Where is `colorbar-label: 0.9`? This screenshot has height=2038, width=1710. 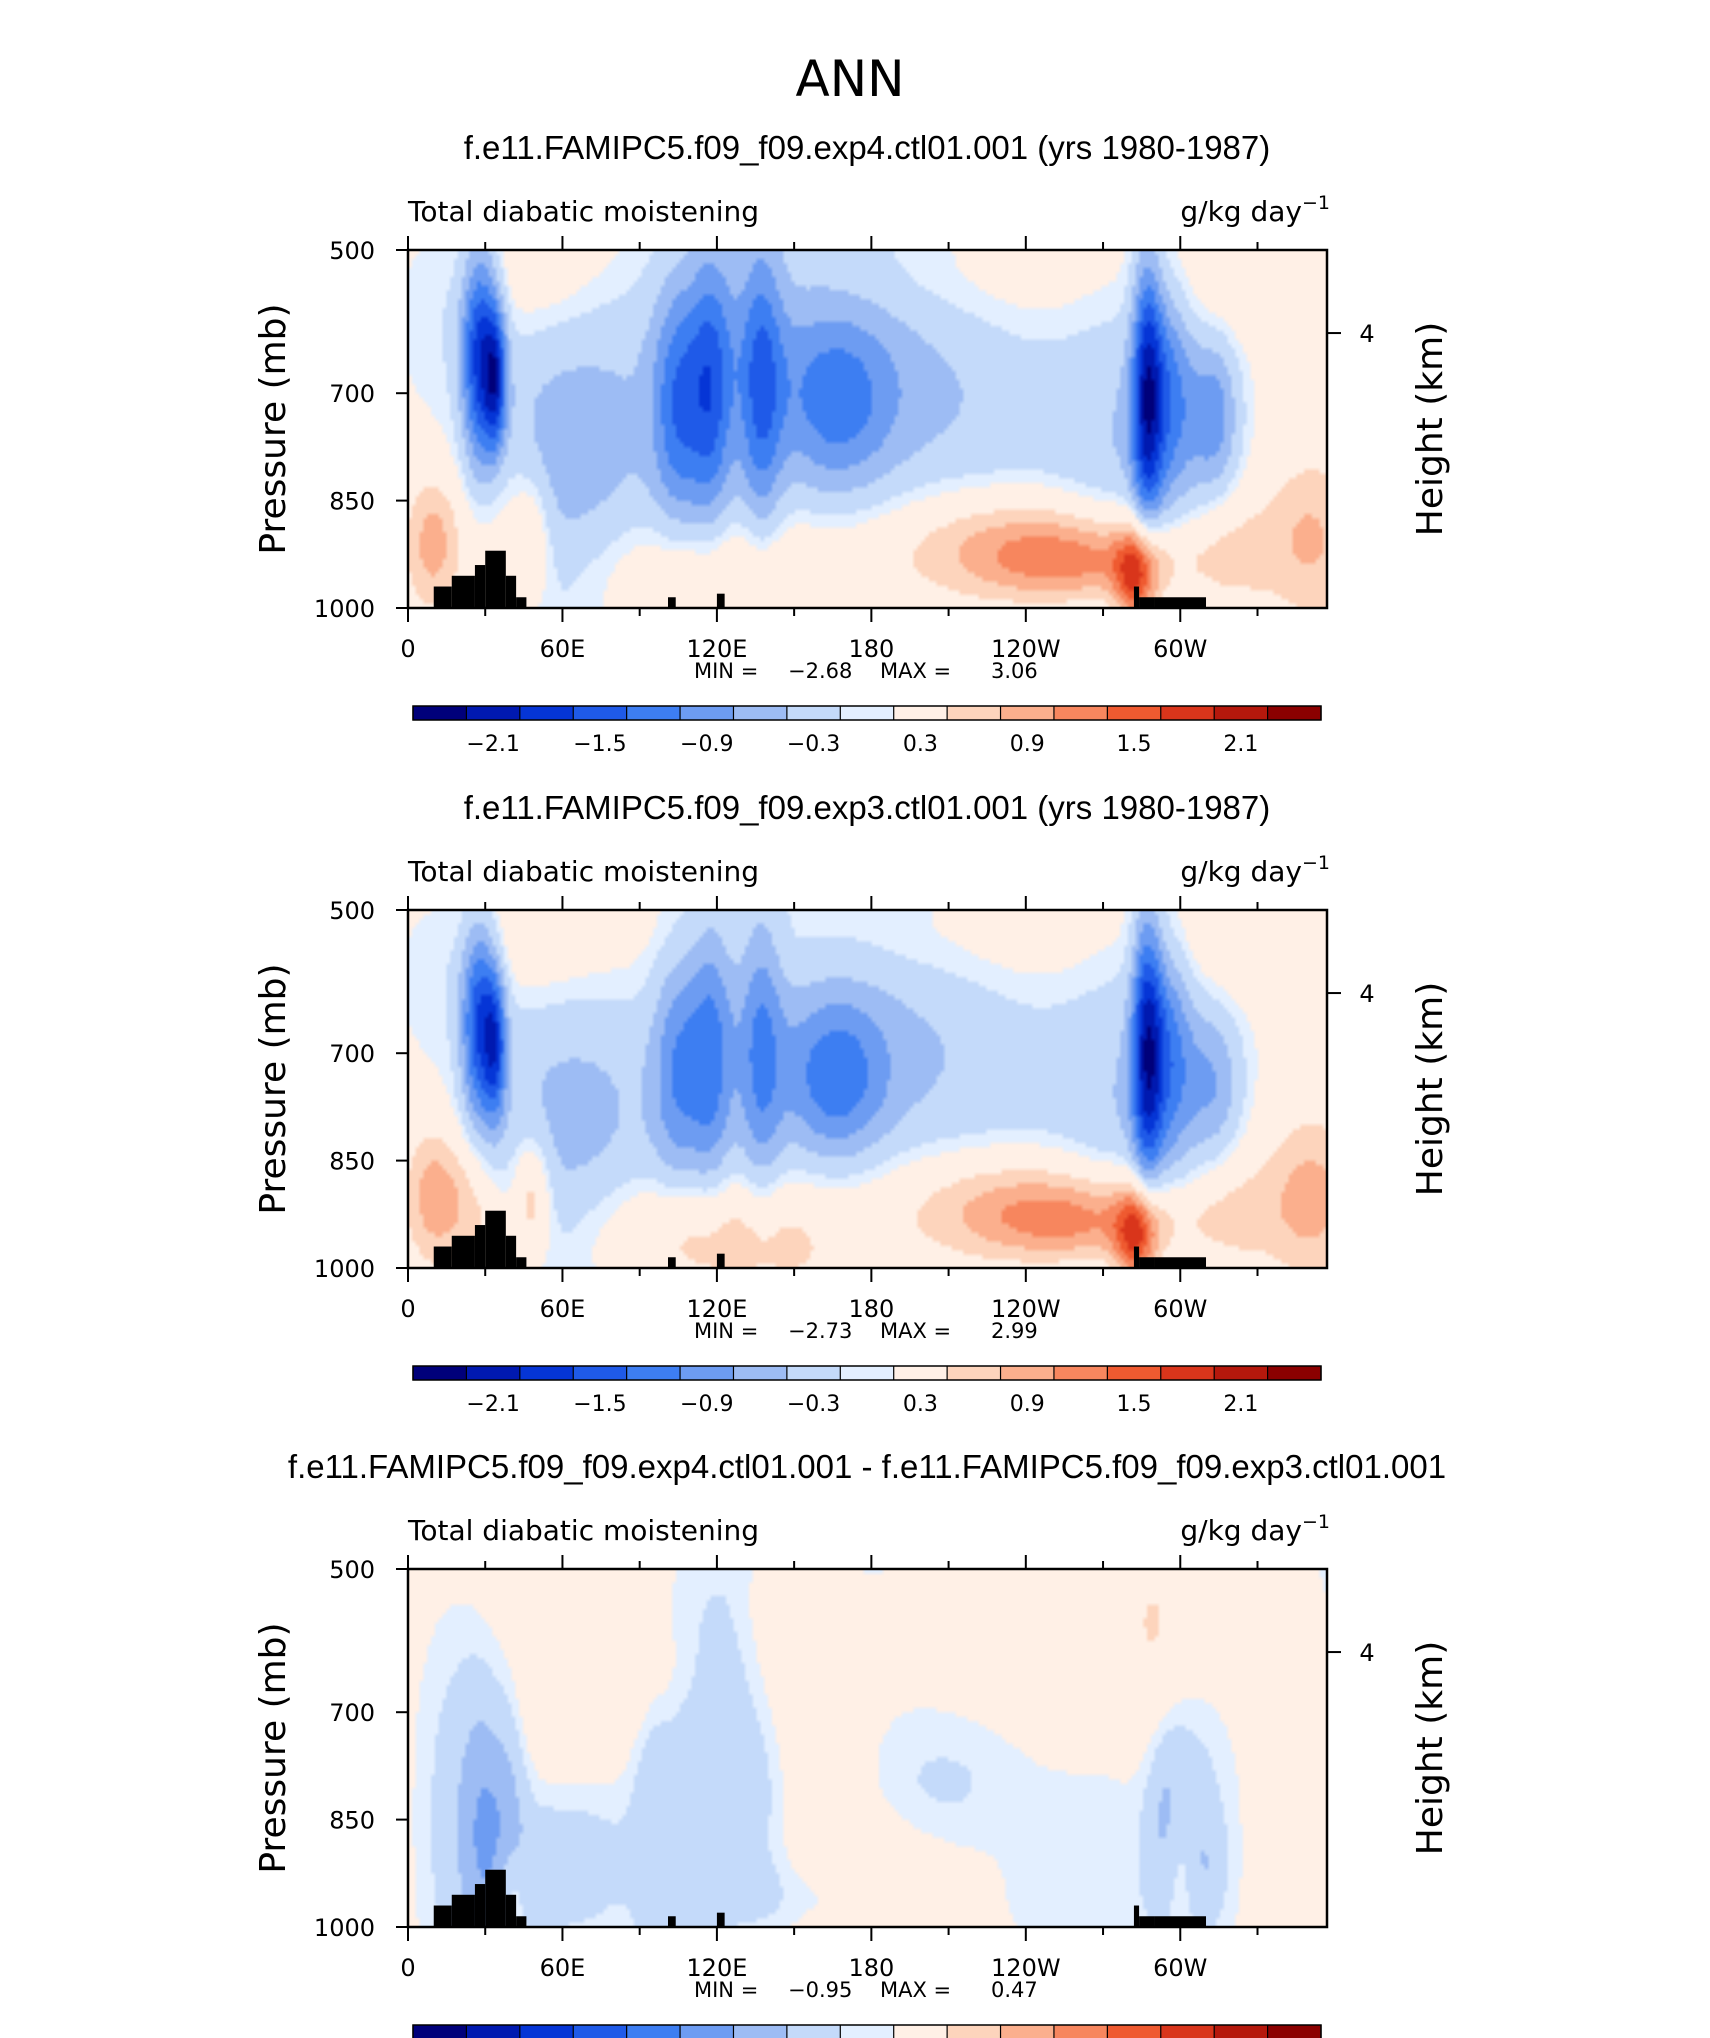 colorbar-label: 0.9 is located at coordinates (1027, 1404).